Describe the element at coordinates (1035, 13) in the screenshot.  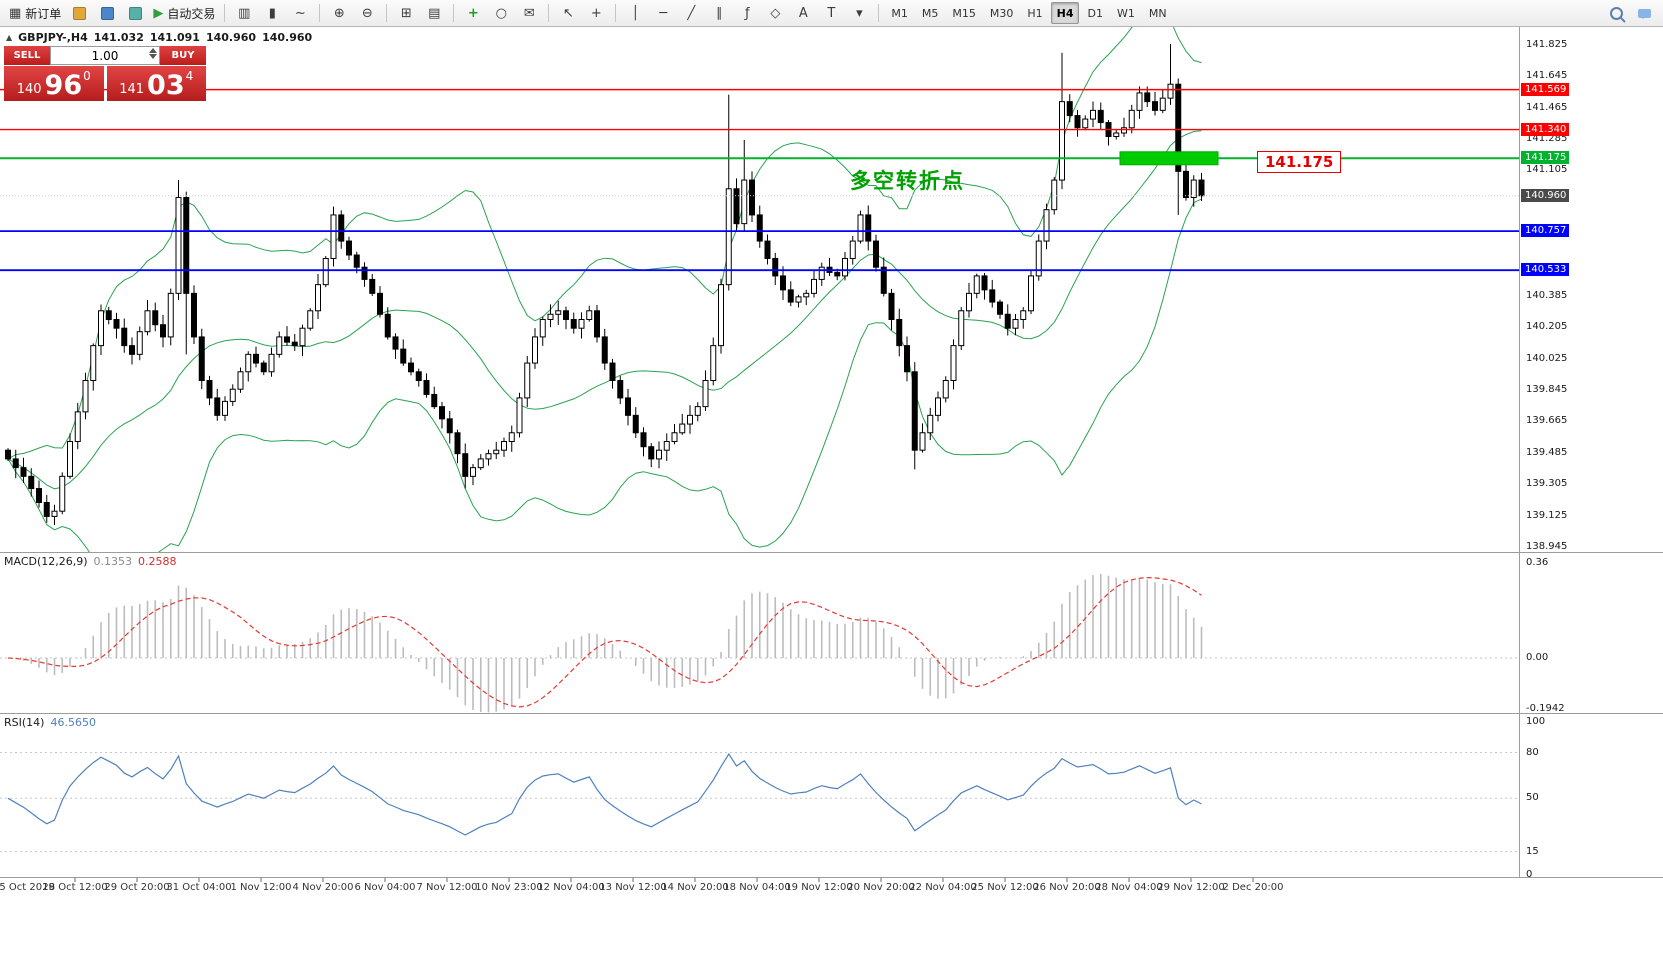
I see `timeframe-h1-button: H1` at that location.